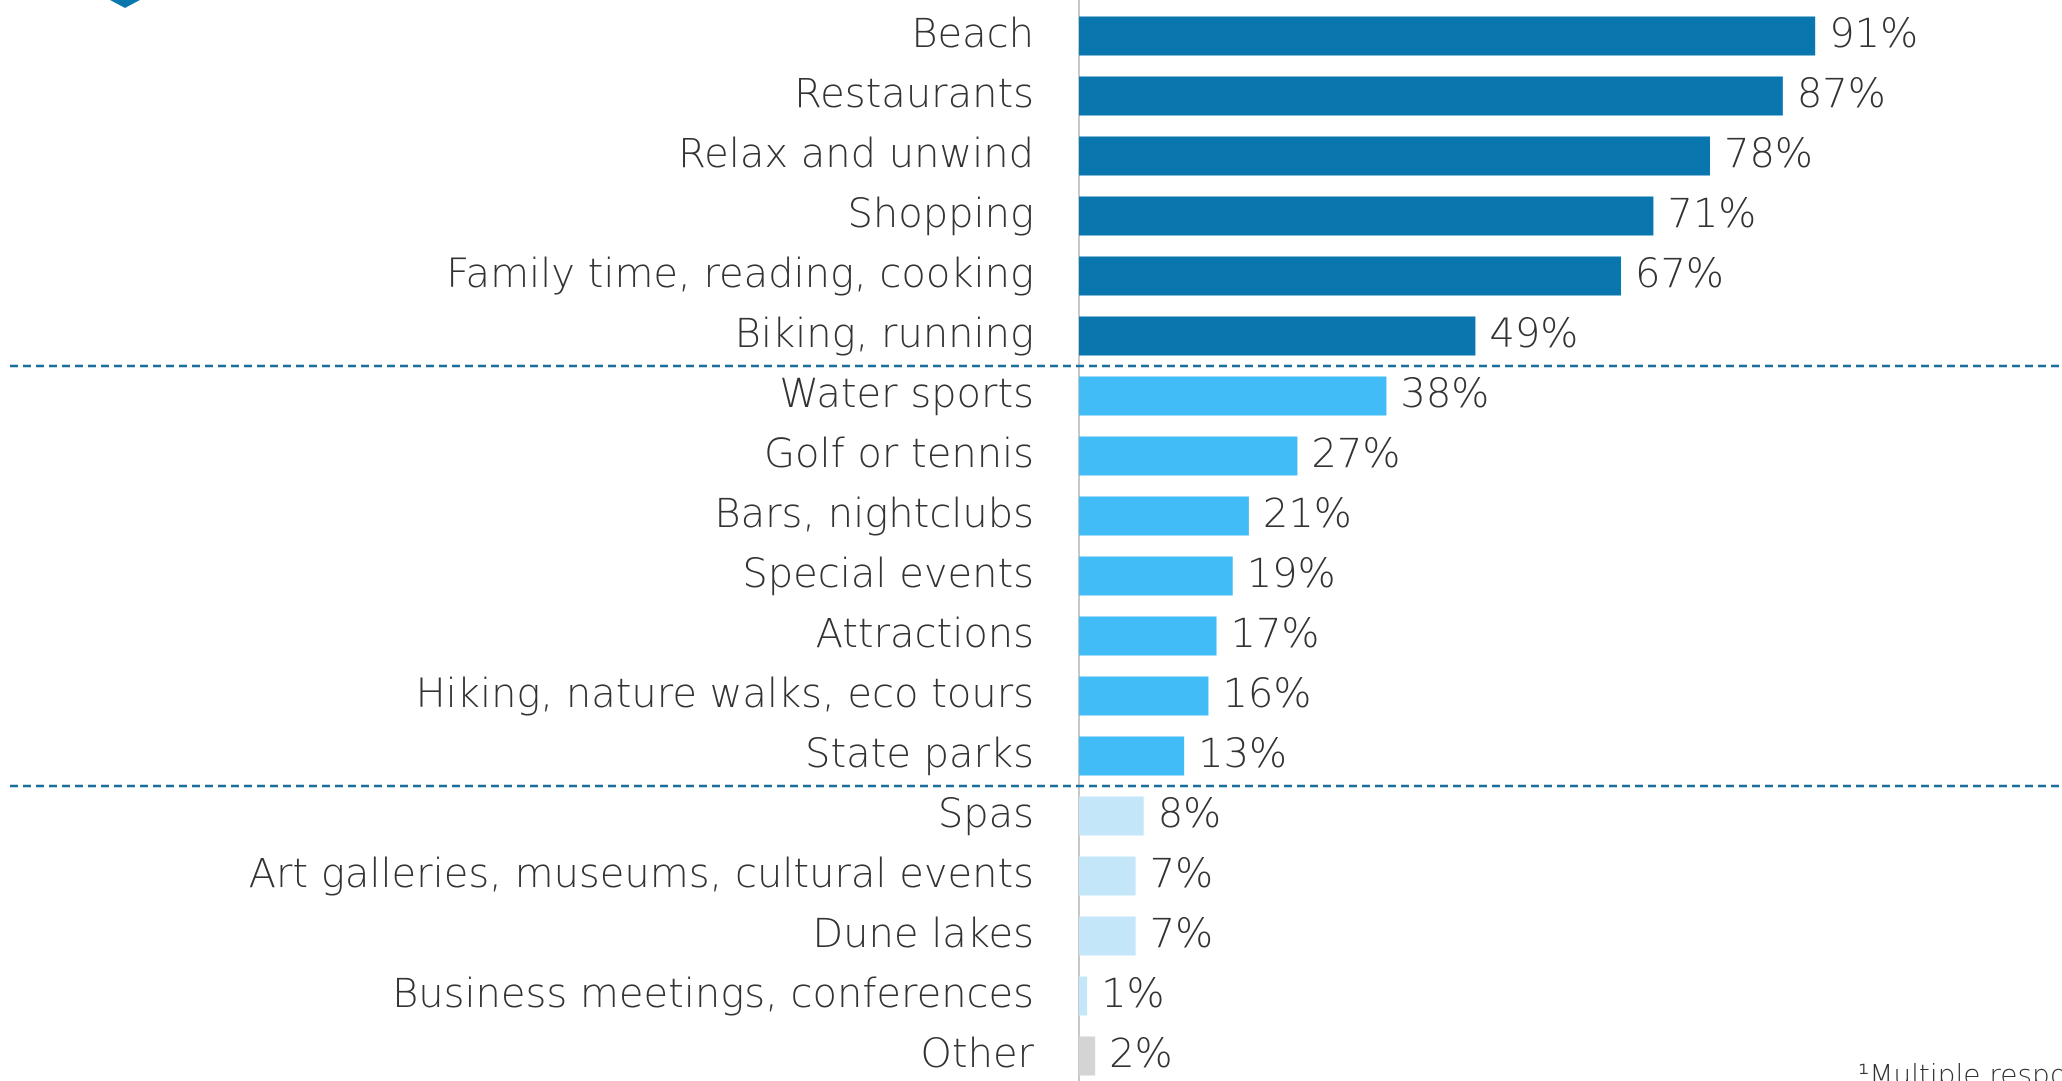  Describe the element at coordinates (1355, 454) in the screenshot. I see `value-label: 27%` at that location.